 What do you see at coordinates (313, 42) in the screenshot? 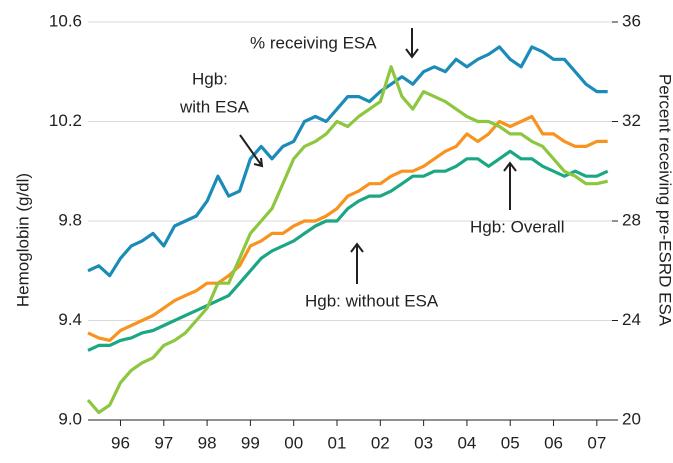
I see `annotation: % receiving ESA` at bounding box center [313, 42].